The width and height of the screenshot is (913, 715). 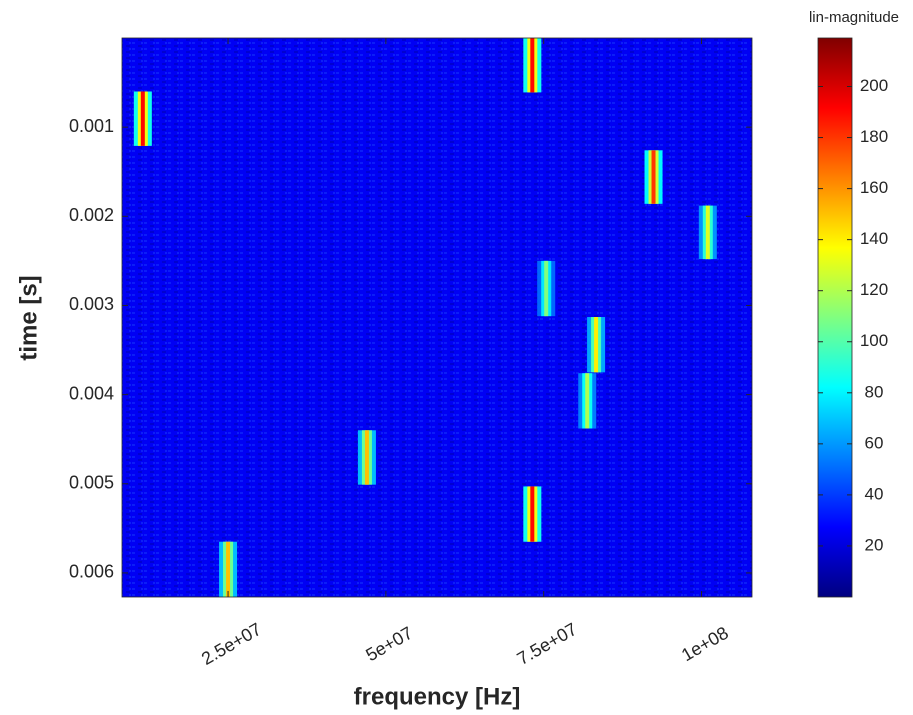 What do you see at coordinates (91, 304) in the screenshot?
I see `y-tick-label: 0.003` at bounding box center [91, 304].